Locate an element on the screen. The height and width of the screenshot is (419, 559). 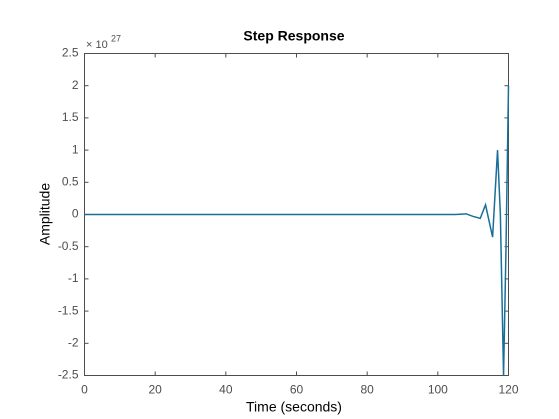
x-tick-label: 40 is located at coordinates (226, 390).